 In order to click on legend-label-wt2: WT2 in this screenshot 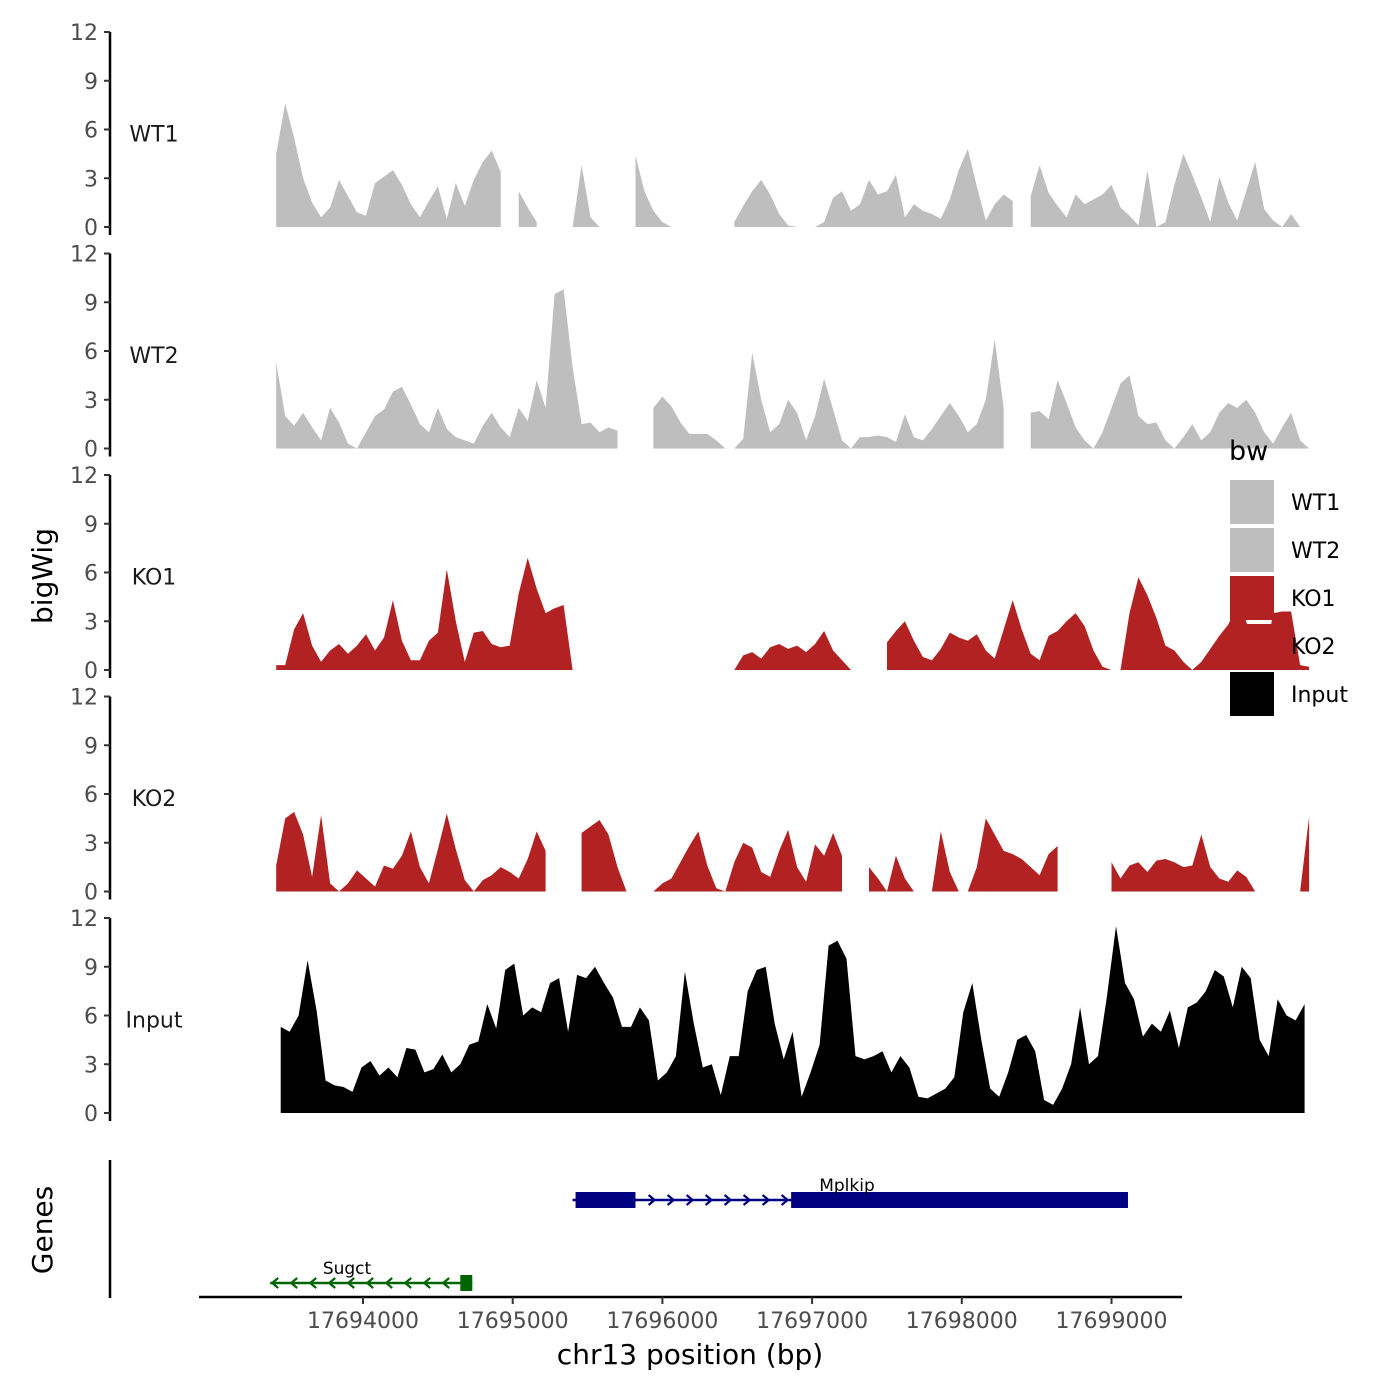, I will do `click(1315, 551)`.